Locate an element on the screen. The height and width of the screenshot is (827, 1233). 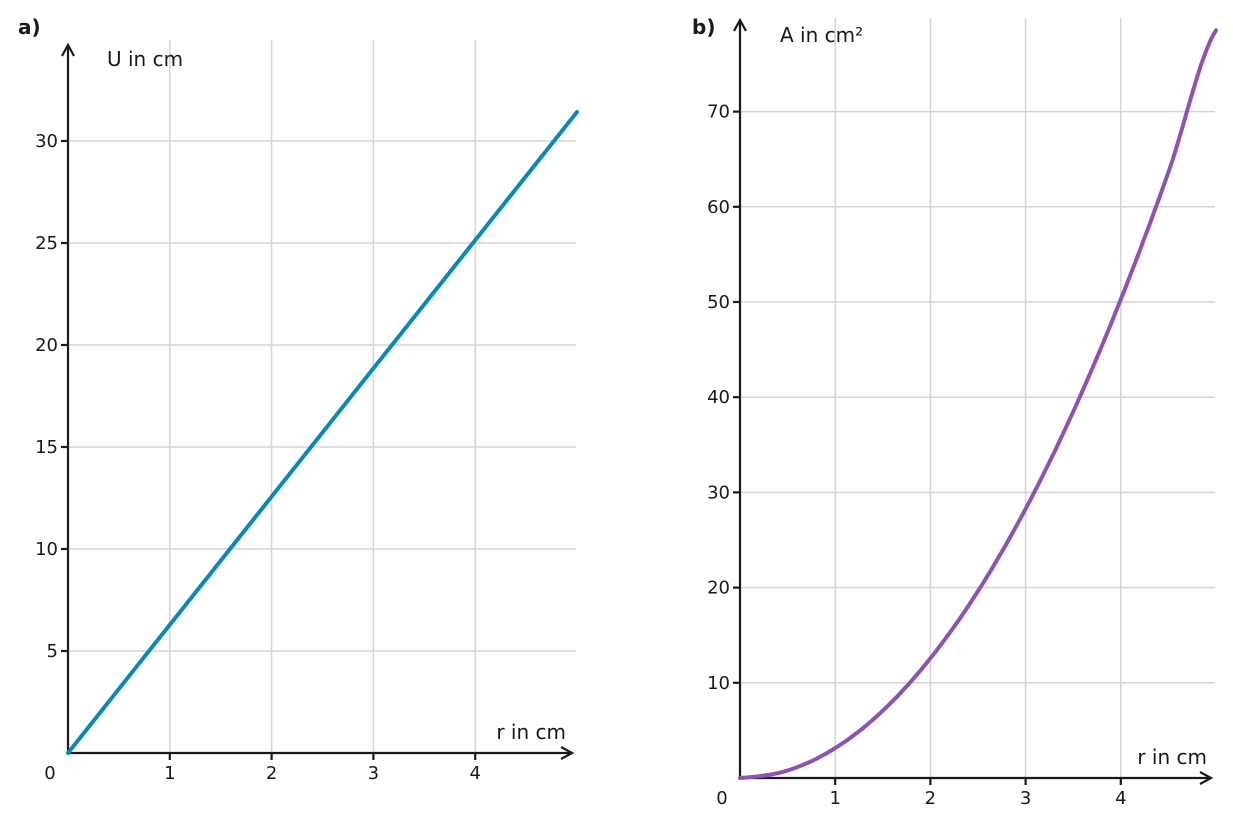
y-axis-label: U in cm is located at coordinates (145, 59).